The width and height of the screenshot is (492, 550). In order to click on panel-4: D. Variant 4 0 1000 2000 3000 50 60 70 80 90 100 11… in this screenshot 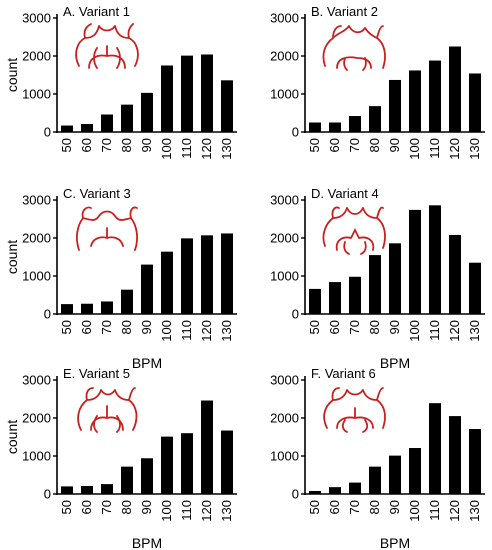, I will do `click(377, 278)`.